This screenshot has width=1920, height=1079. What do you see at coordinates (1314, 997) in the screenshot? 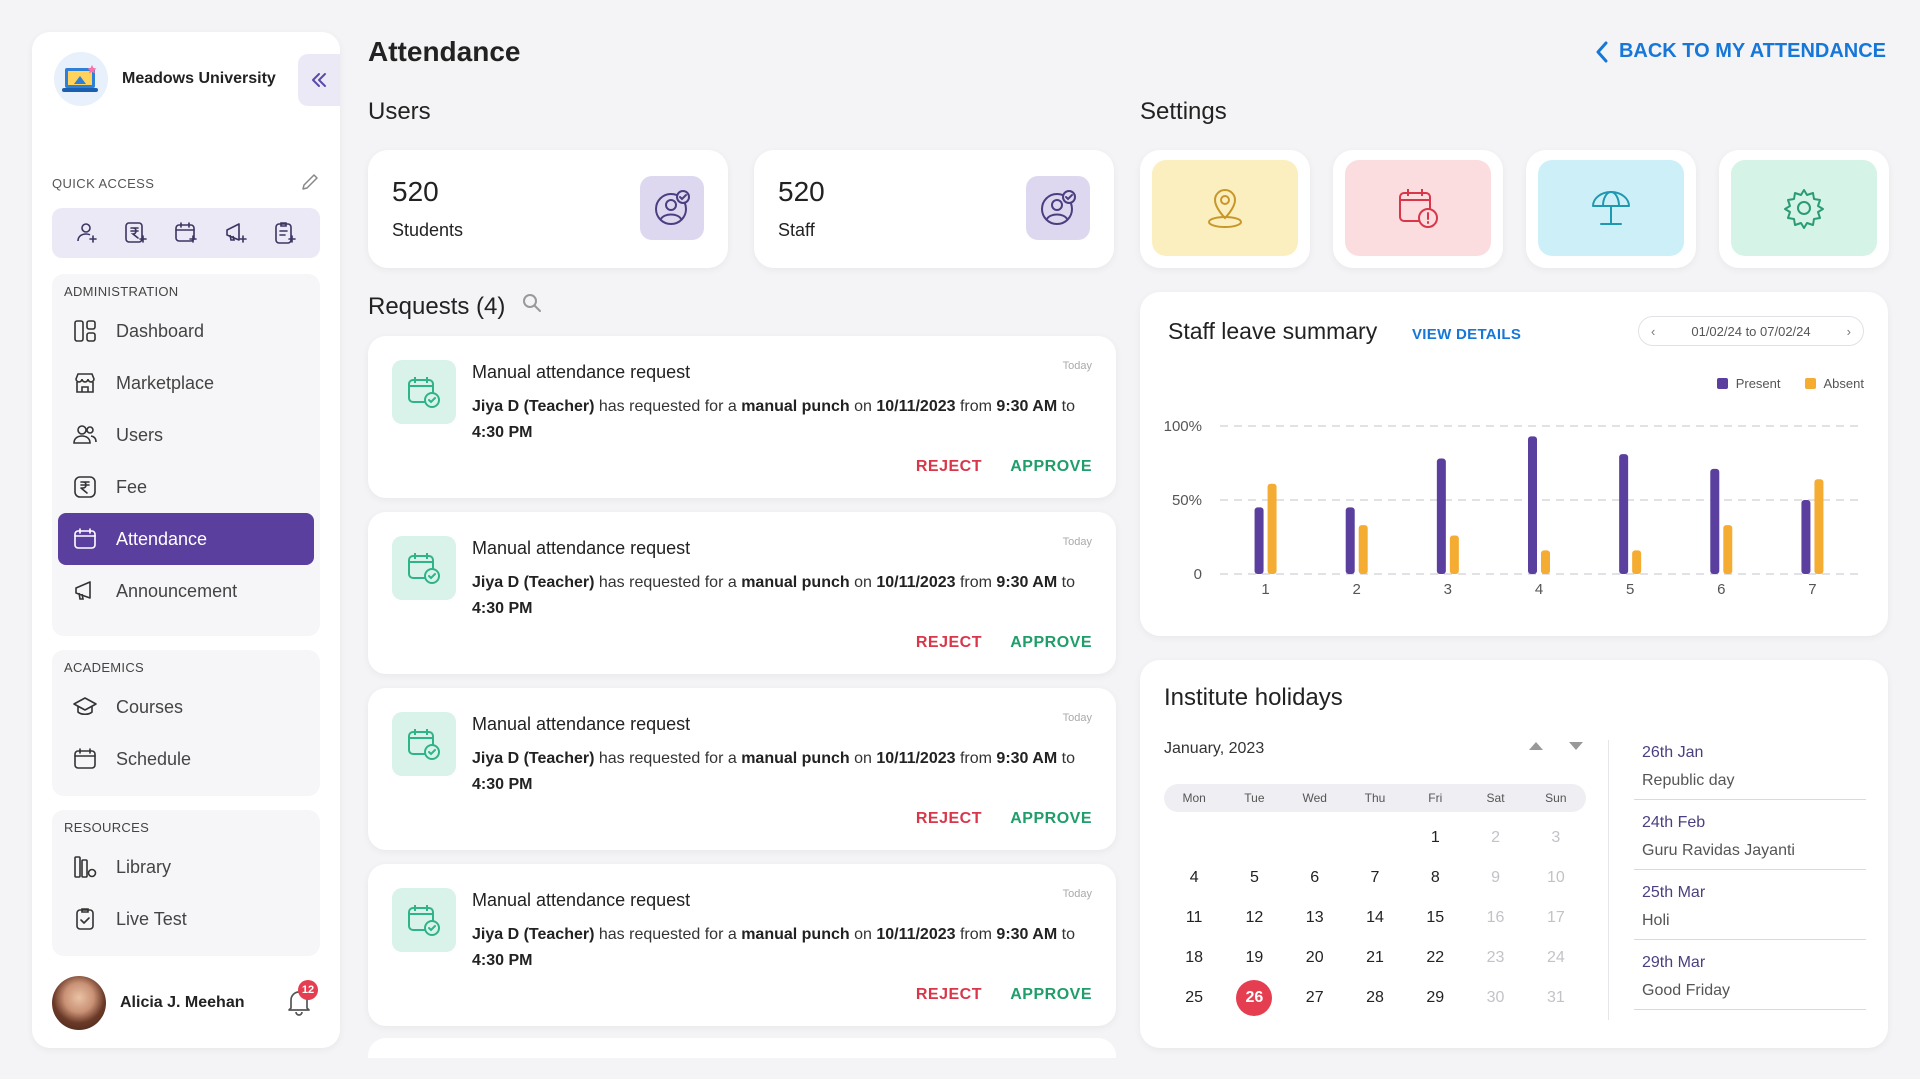
I see `calendar-day: 27` at bounding box center [1314, 997].